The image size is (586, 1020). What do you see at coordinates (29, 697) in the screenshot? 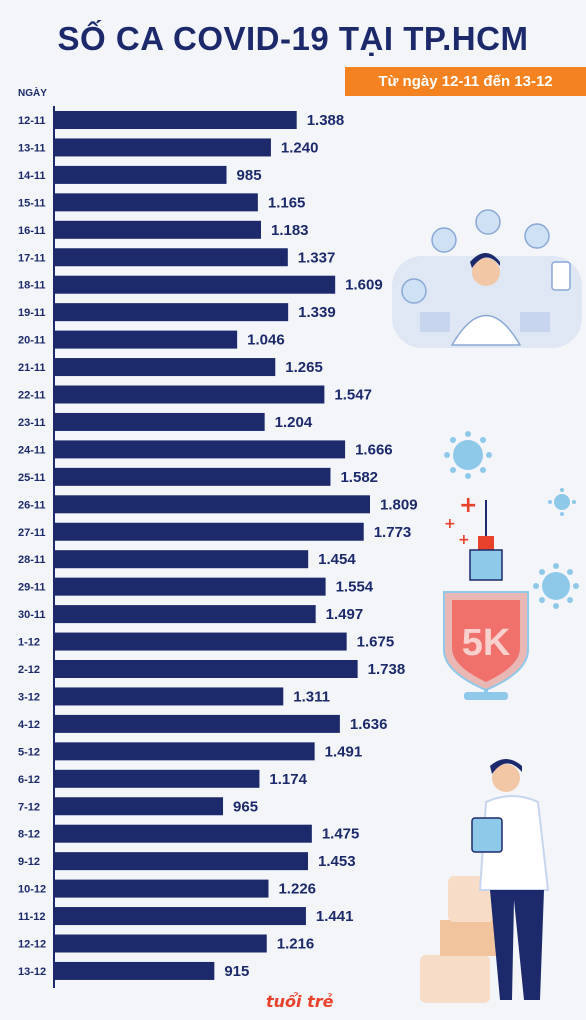
I see `category-label: 3-12` at bounding box center [29, 697].